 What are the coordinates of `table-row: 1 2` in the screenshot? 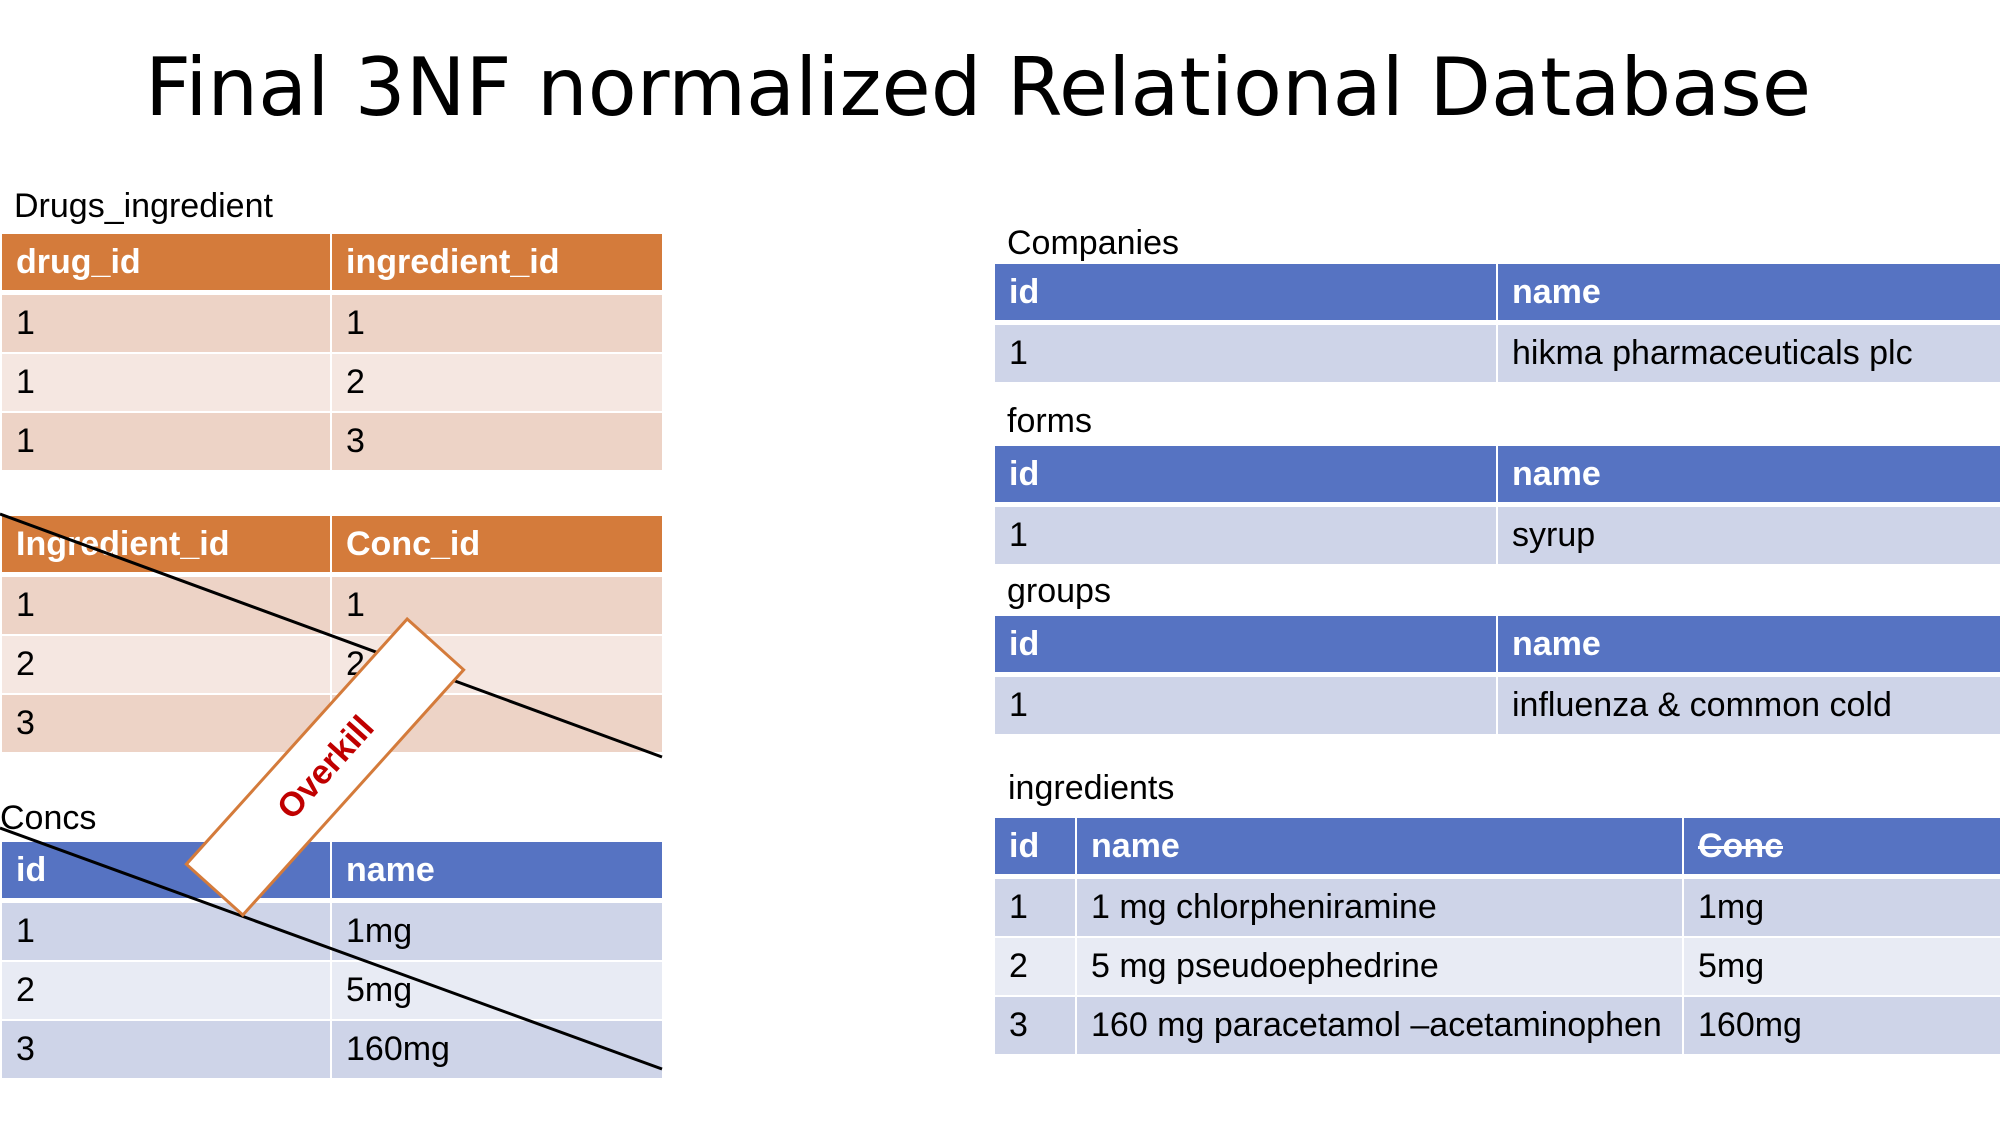 It's located at (332, 382).